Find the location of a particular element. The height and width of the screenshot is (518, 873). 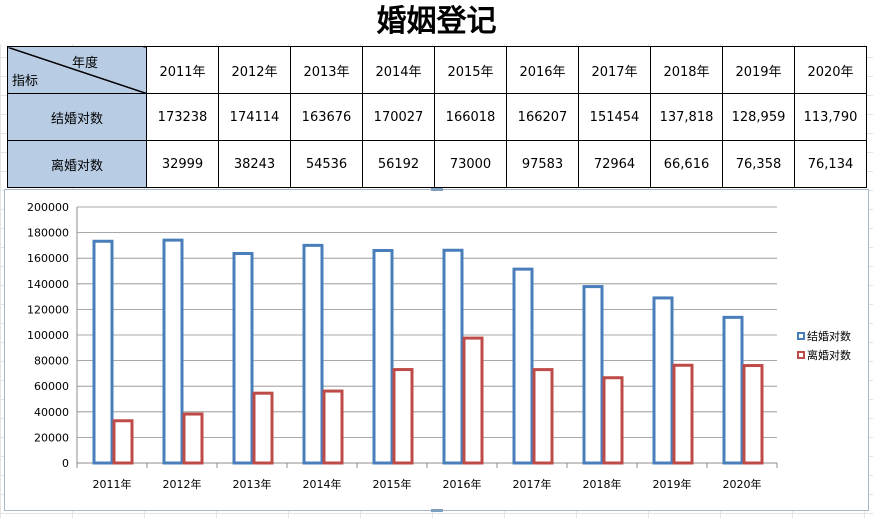

y-tick-label: 200000 is located at coordinates (48, 207).